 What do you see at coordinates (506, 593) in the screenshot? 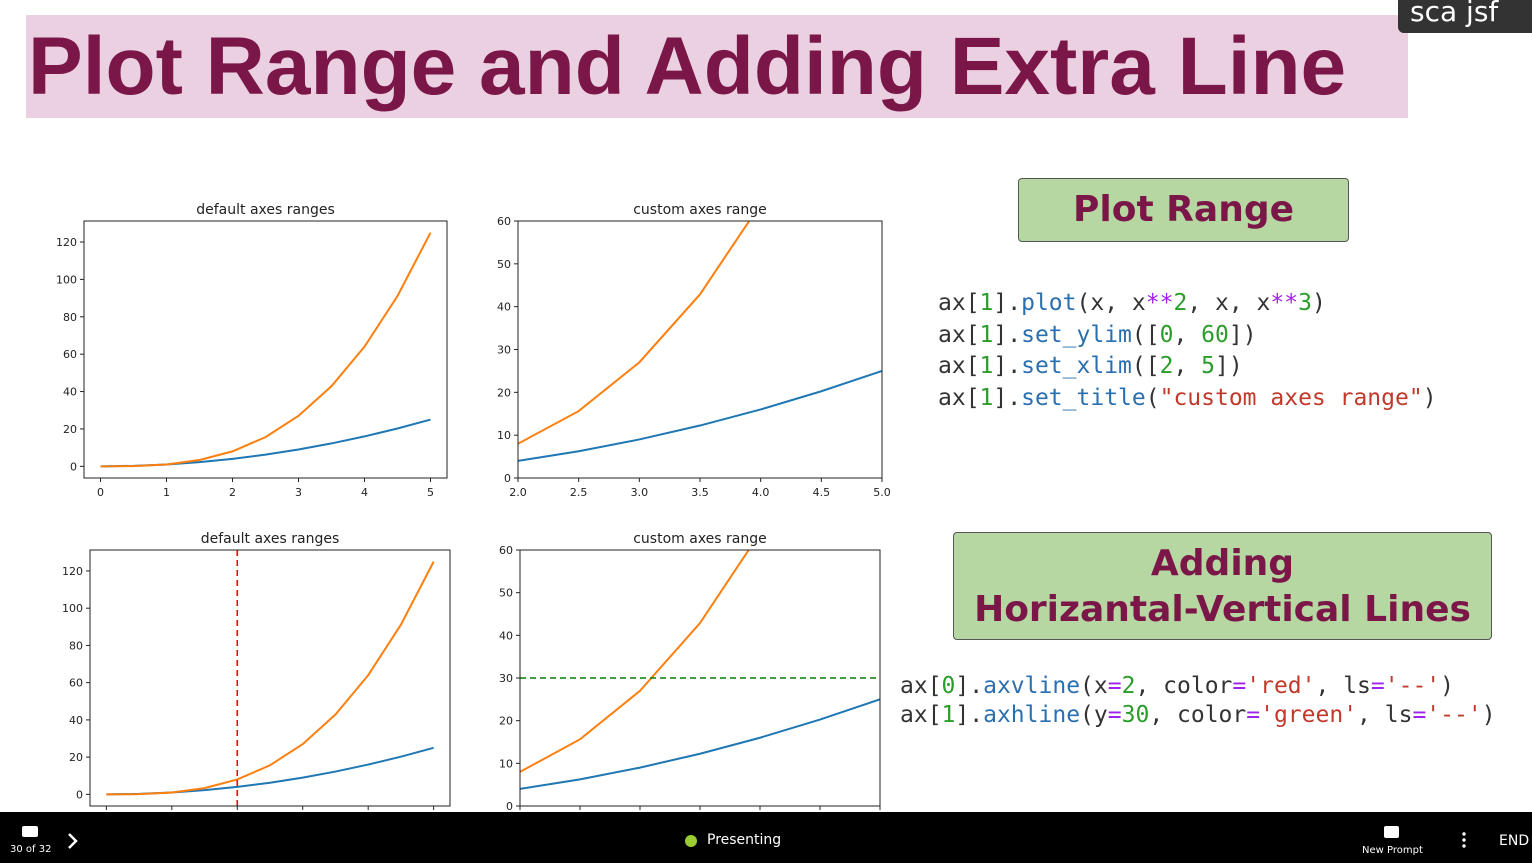
I see `y-tick-label: 50` at bounding box center [506, 593].